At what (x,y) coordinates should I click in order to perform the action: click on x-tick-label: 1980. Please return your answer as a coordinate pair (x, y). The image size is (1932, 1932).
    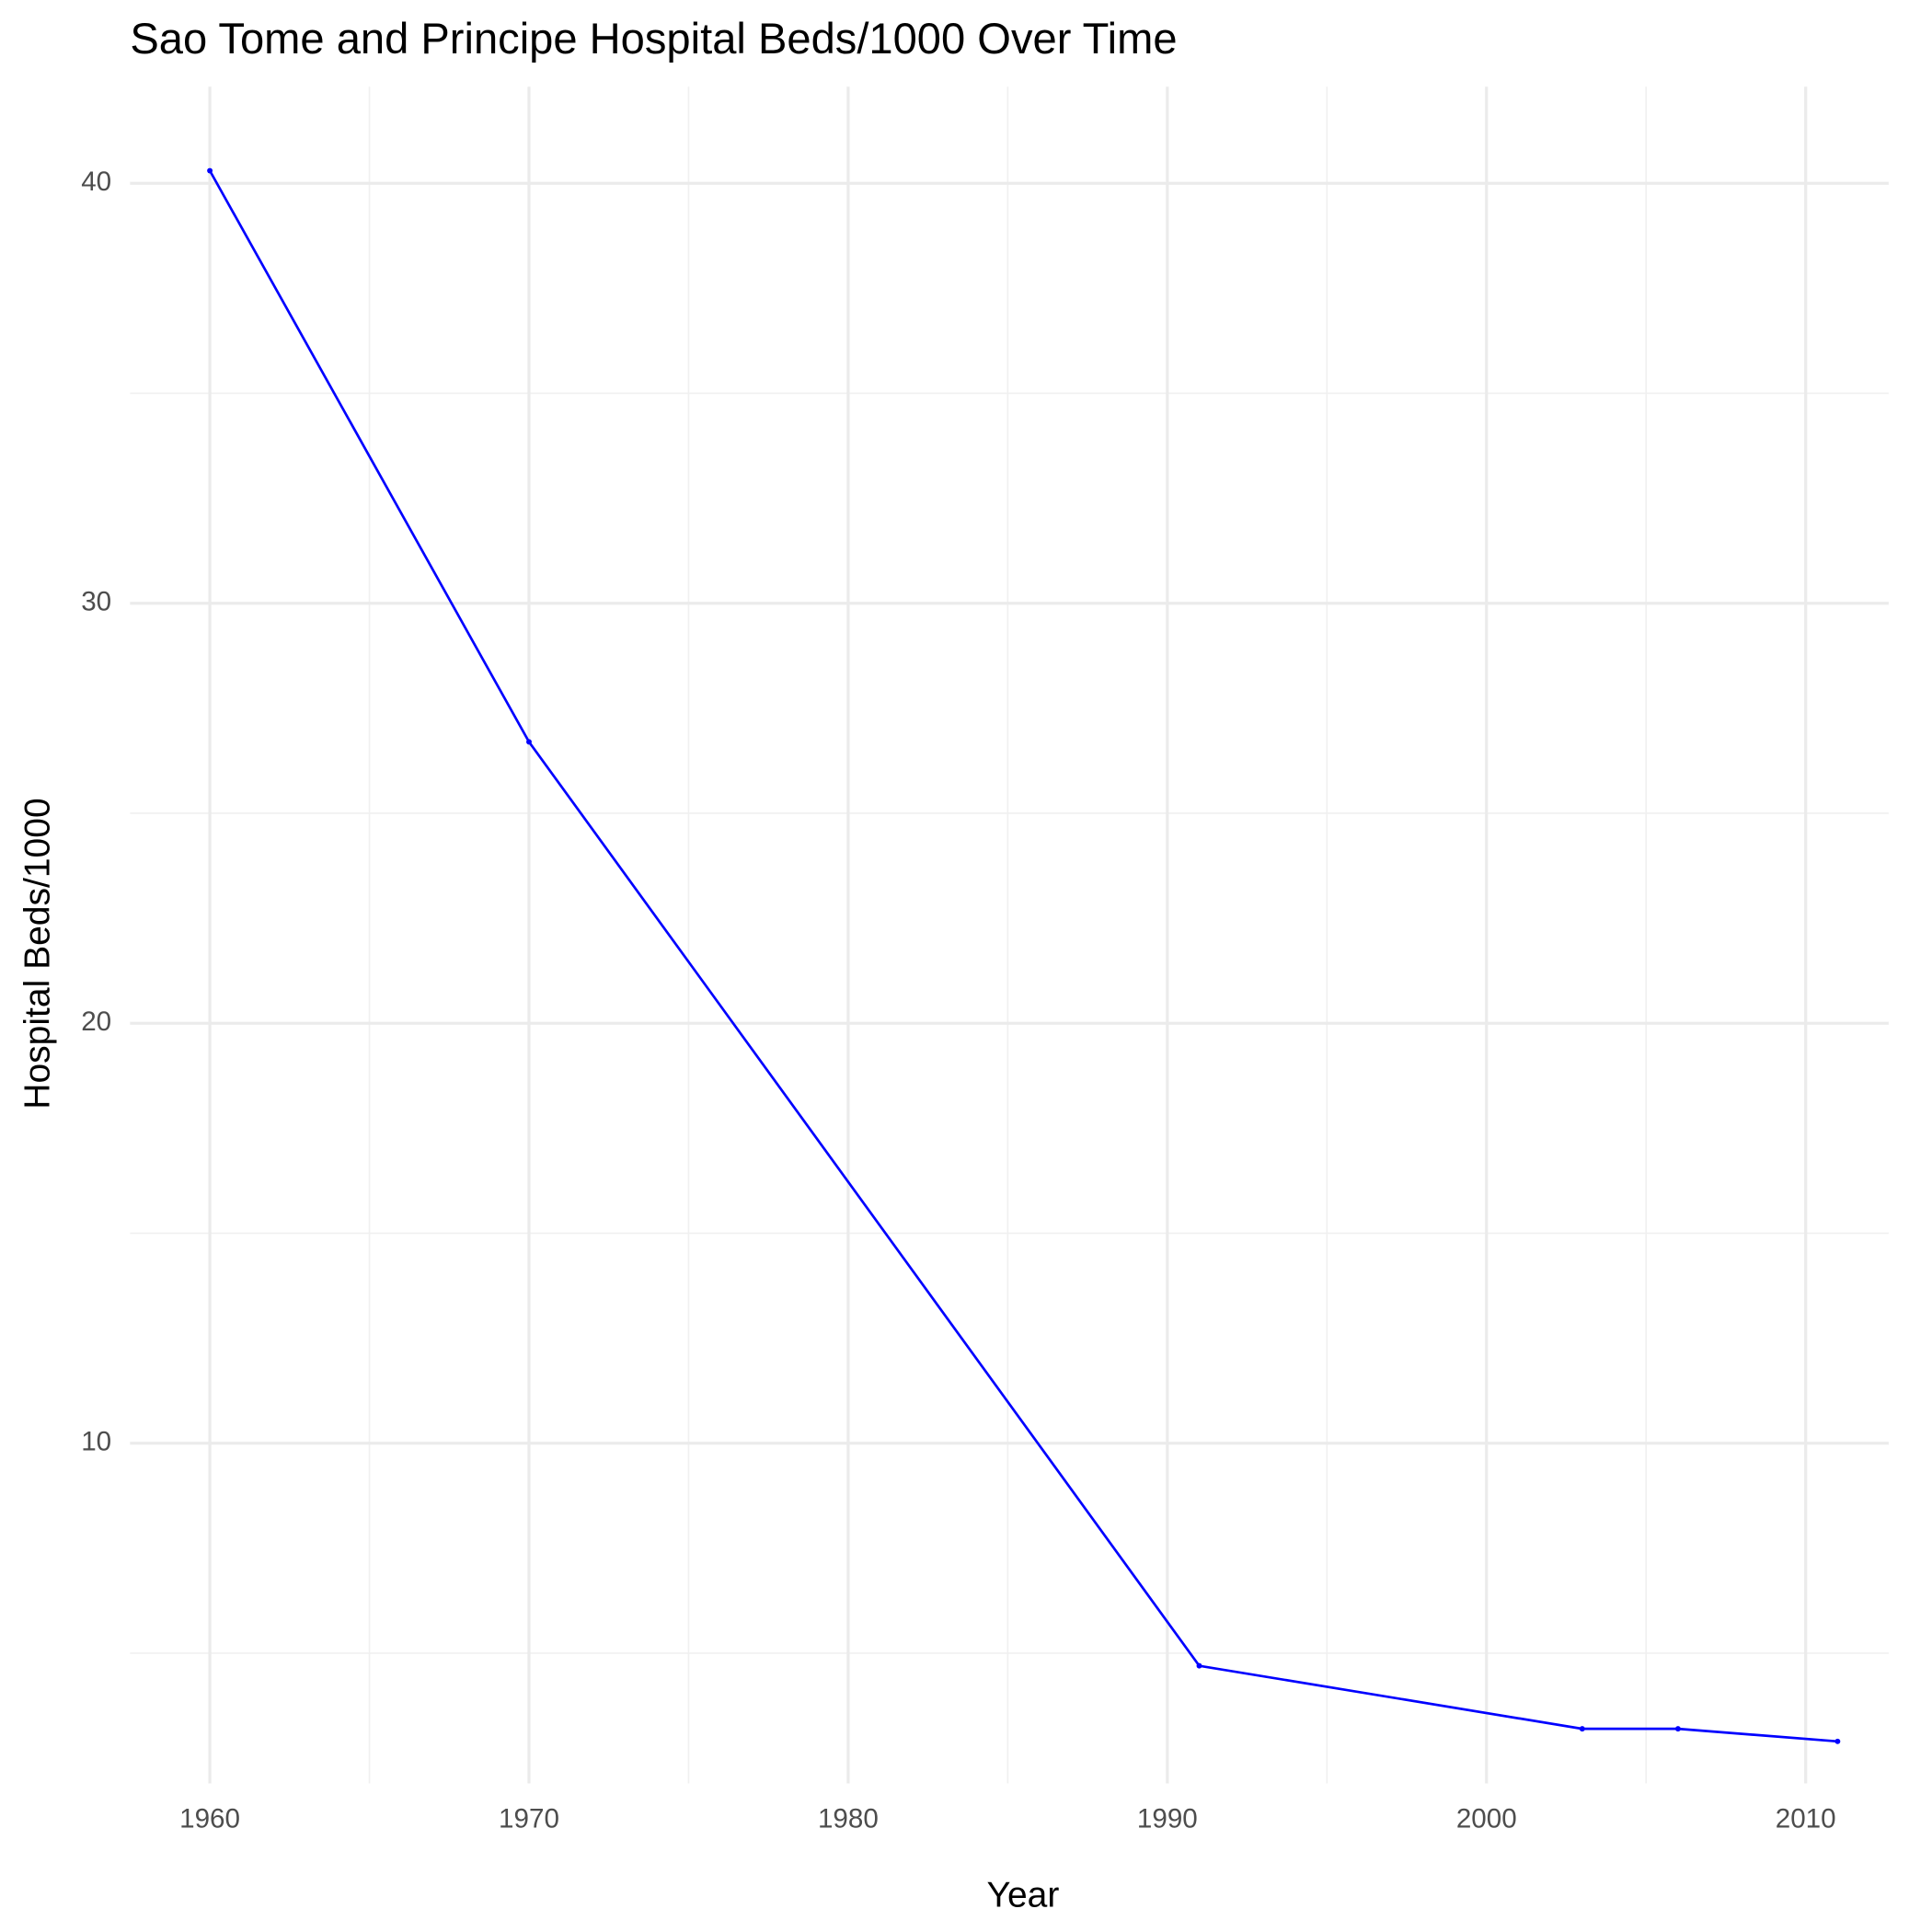
    Looking at the image, I should click on (848, 1819).